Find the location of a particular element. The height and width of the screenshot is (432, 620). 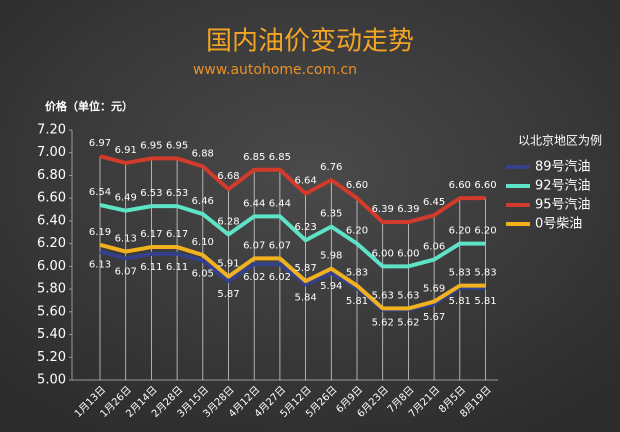

data-label: 5.84 is located at coordinates (305, 298).